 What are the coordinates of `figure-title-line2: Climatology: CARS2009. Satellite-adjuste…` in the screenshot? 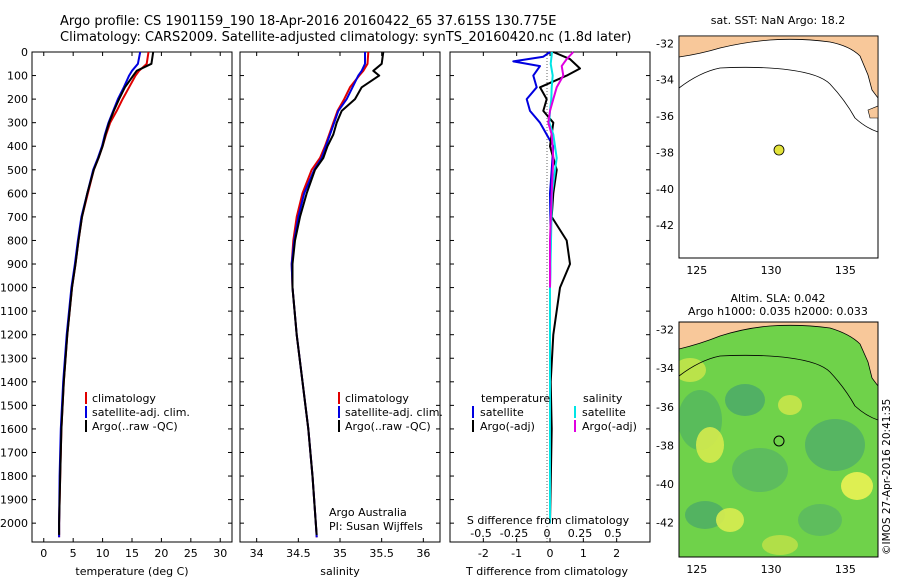 It's located at (346, 37).